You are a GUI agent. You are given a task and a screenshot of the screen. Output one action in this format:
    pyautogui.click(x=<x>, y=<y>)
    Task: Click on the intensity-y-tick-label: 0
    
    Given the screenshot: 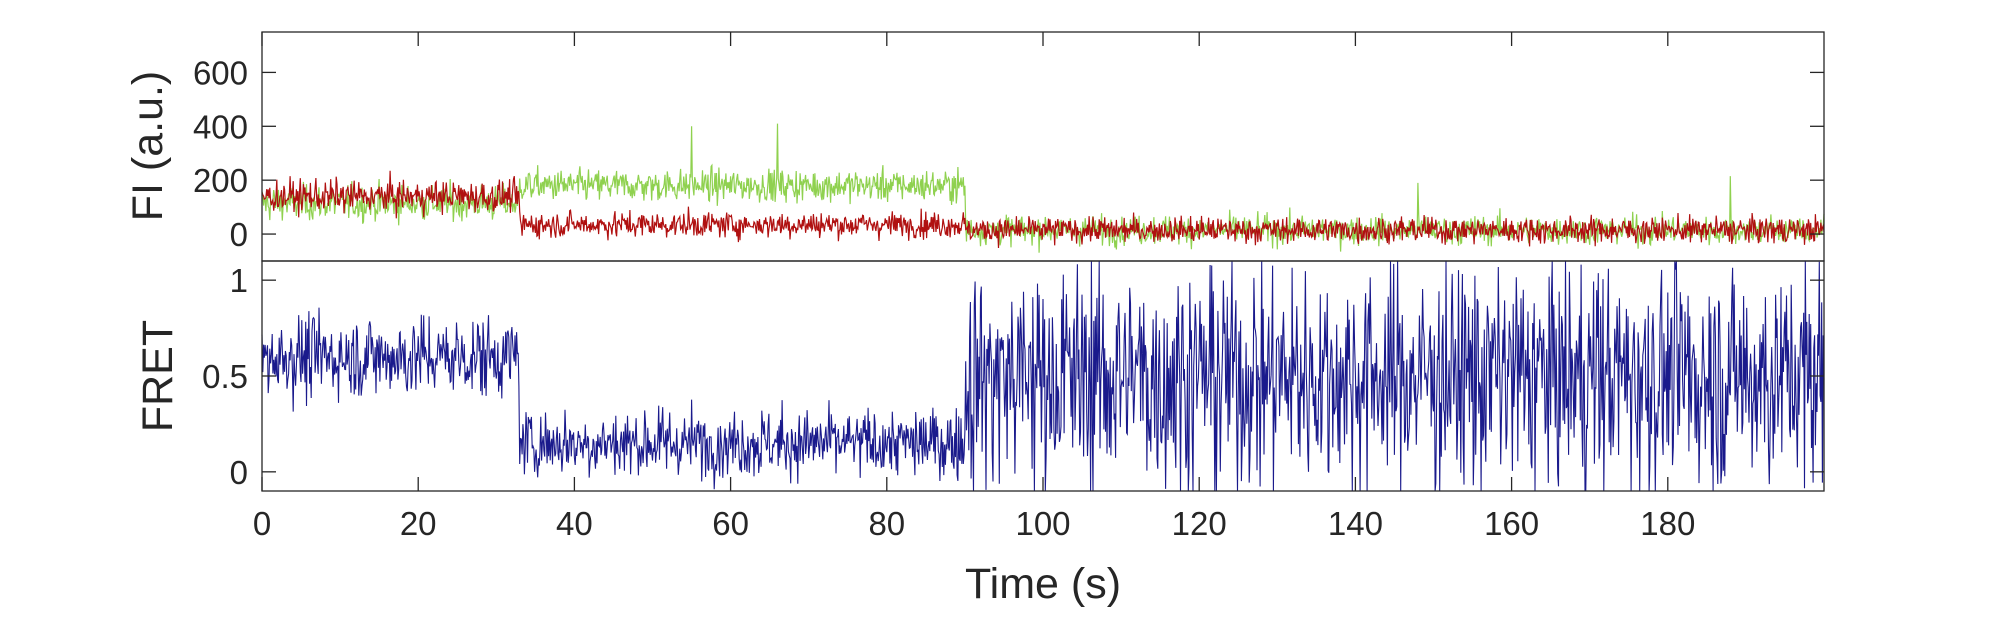 What is the action you would take?
    pyautogui.click(x=239, y=234)
    